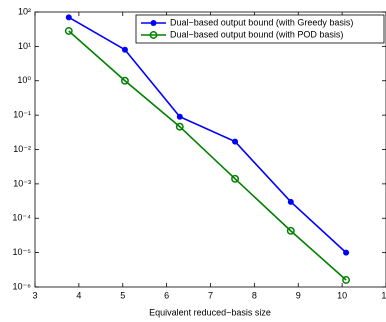 The height and width of the screenshot is (322, 386). What do you see at coordinates (166, 295) in the screenshot?
I see `x-tick-label: 6` at bounding box center [166, 295].